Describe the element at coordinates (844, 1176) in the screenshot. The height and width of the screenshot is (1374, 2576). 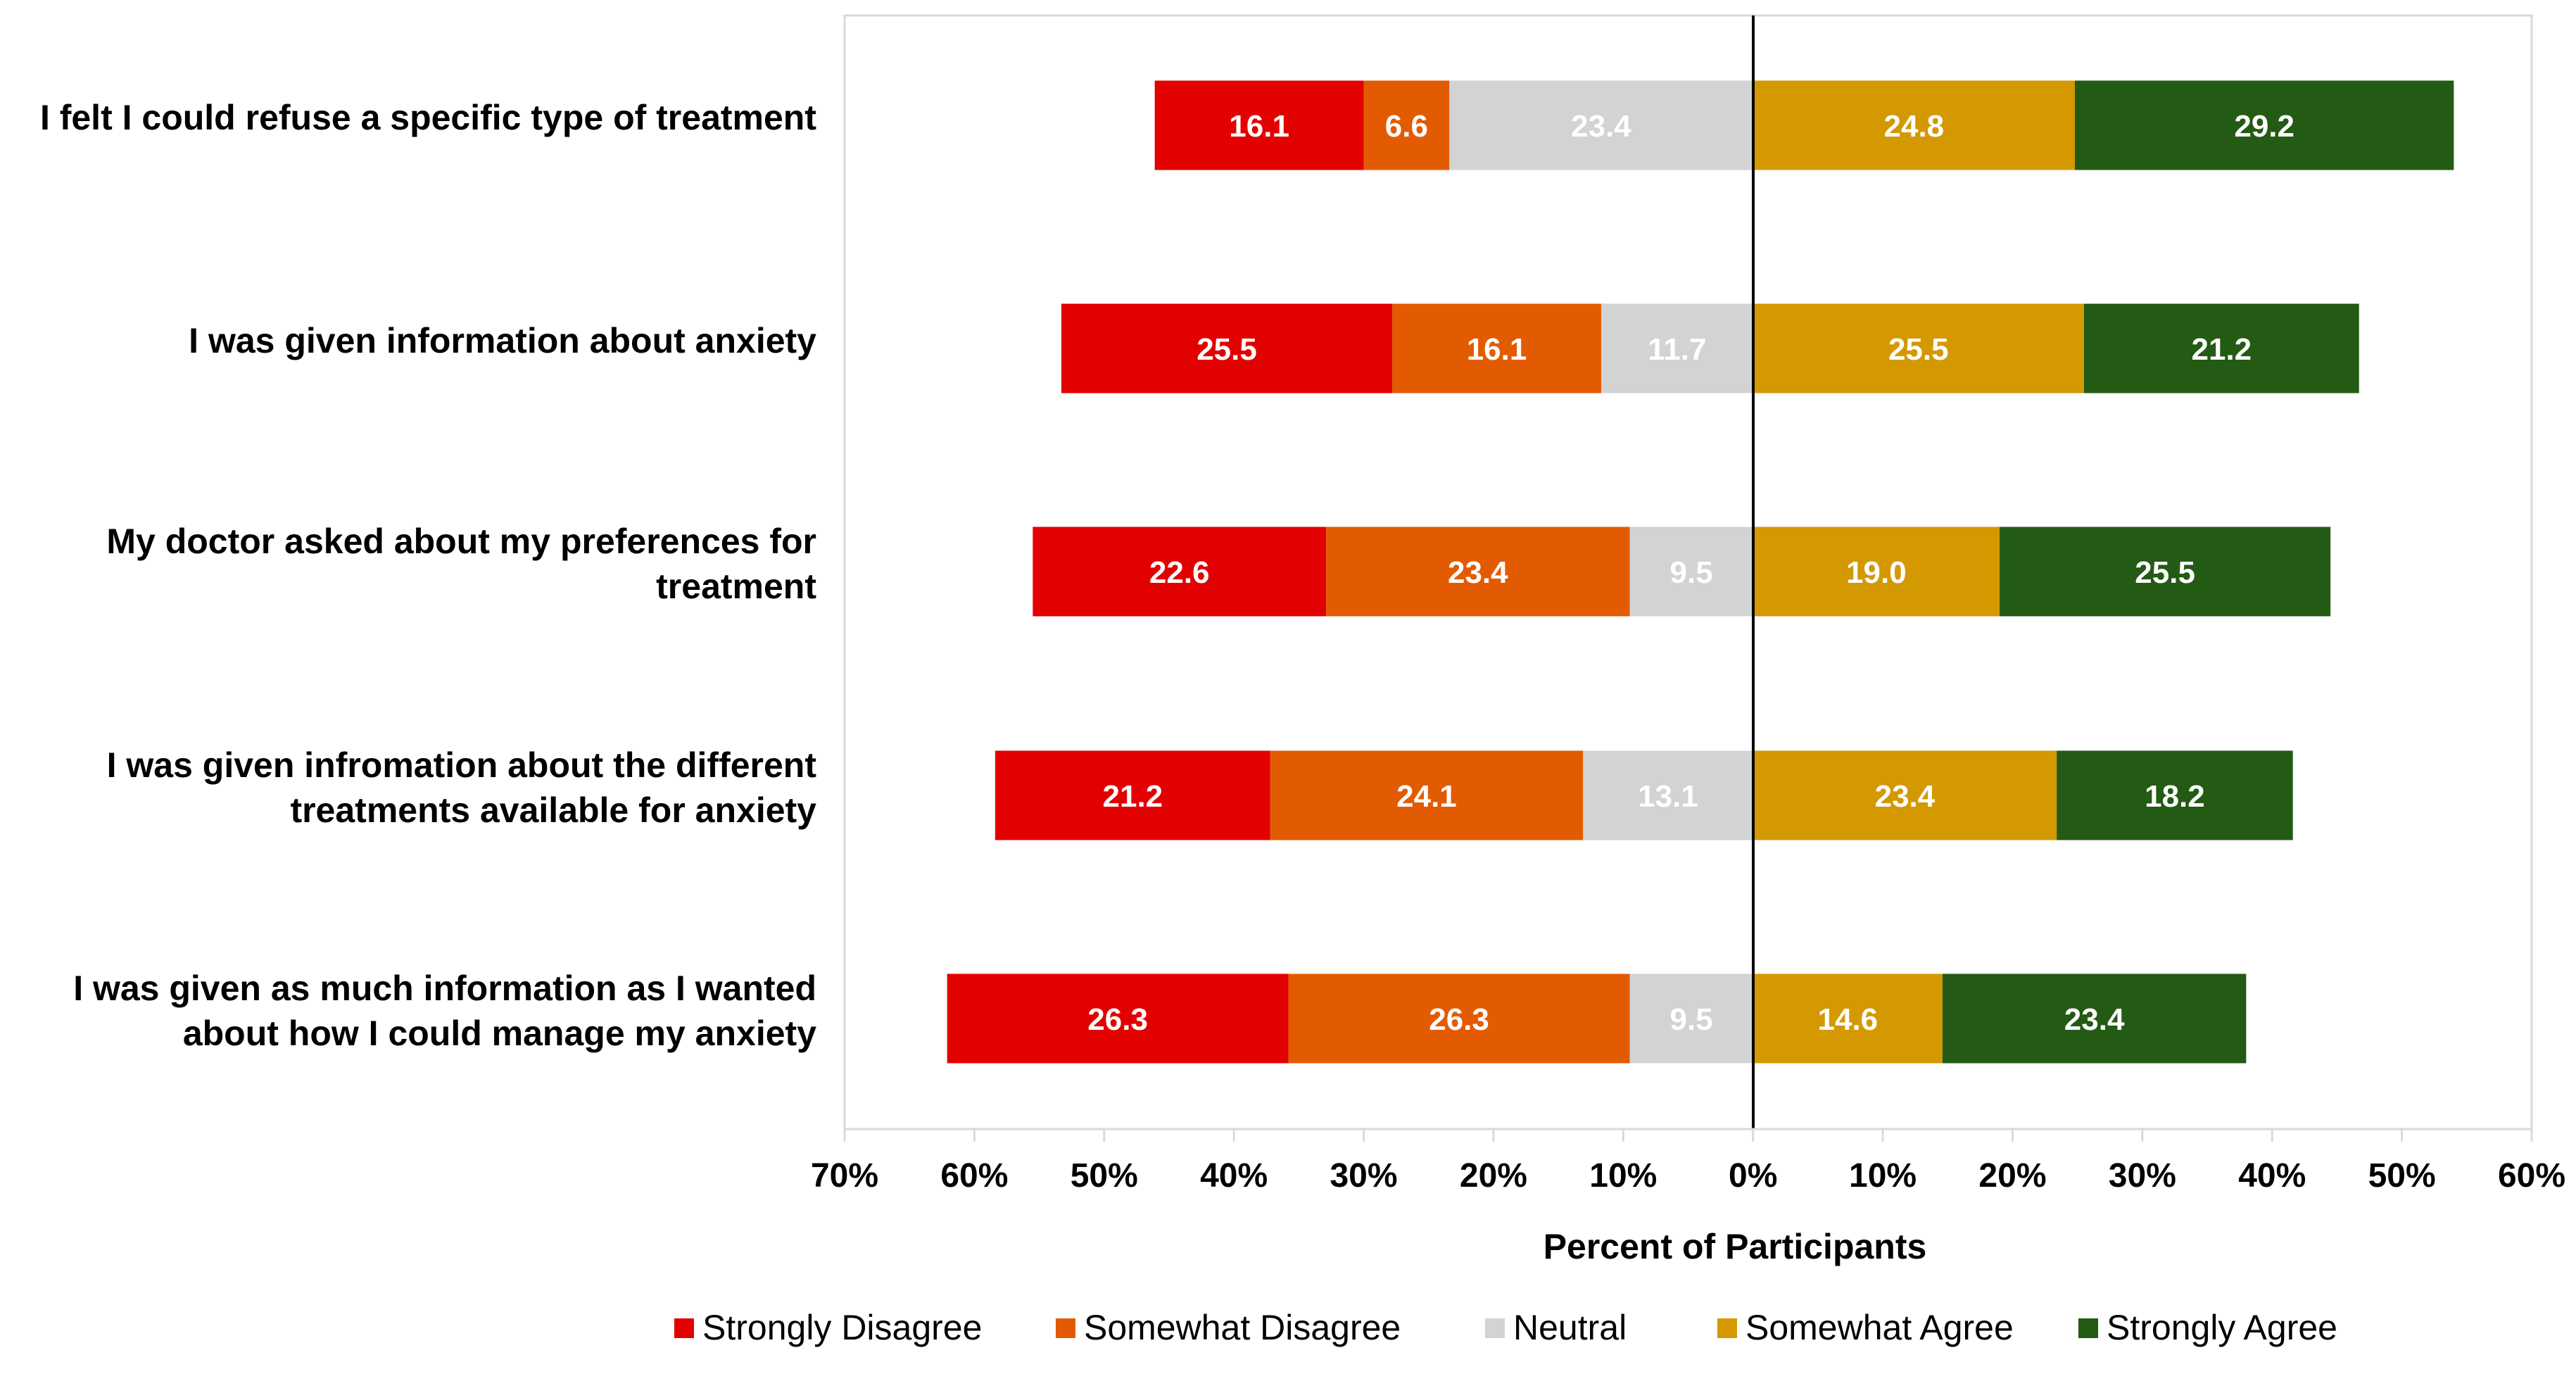
I see `x-tick-label: 70%` at that location.